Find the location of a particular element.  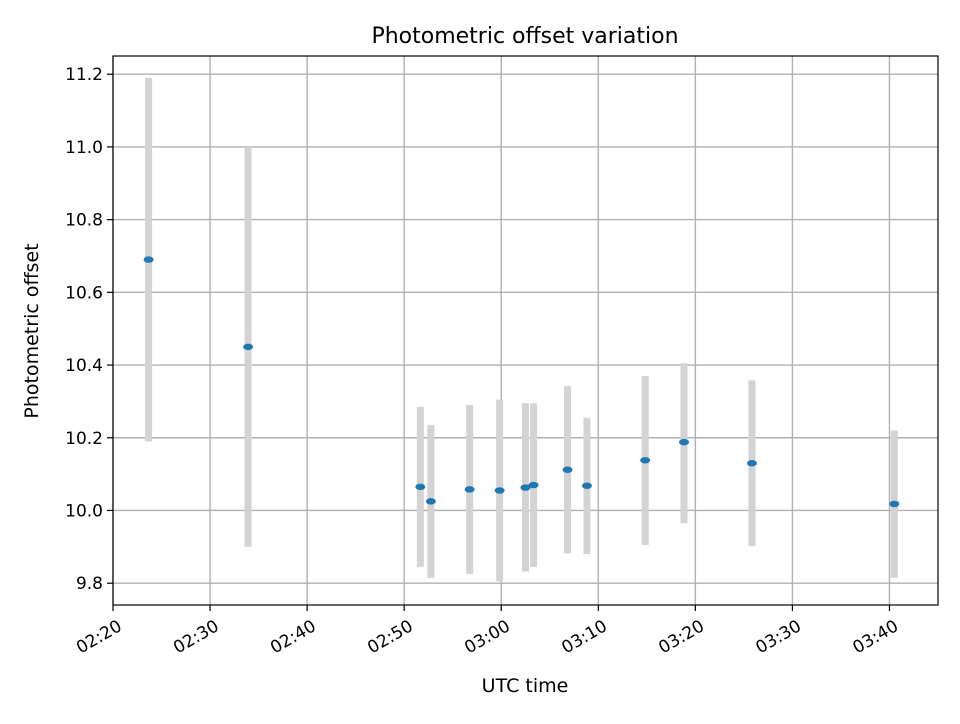

y-tick-label: 10.0 is located at coordinates (84, 511).